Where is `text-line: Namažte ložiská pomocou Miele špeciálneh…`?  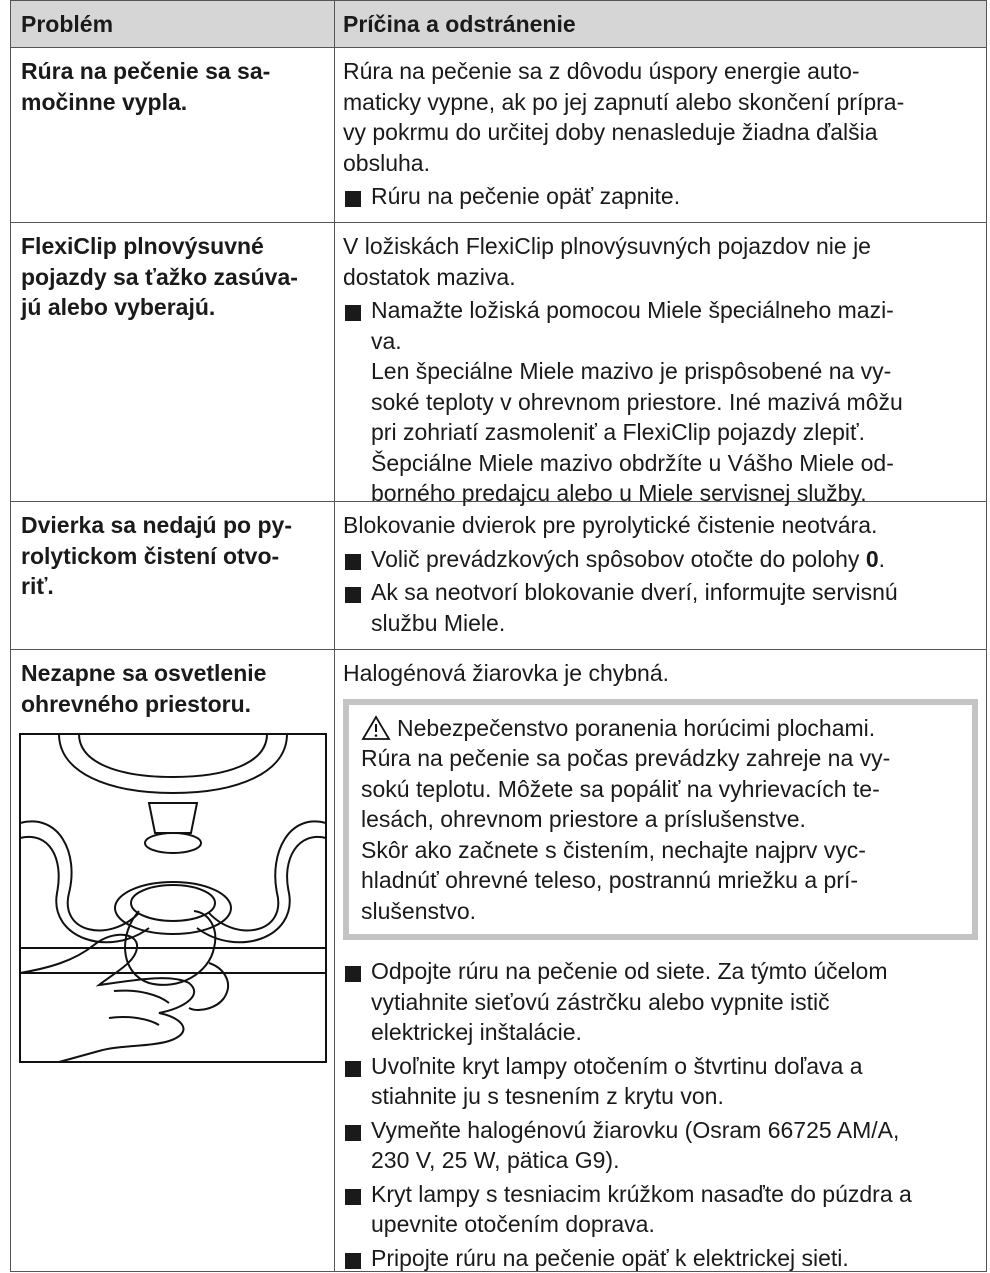
text-line: Namažte ložiská pomocou Miele špeciálneh… is located at coordinates (674, 310).